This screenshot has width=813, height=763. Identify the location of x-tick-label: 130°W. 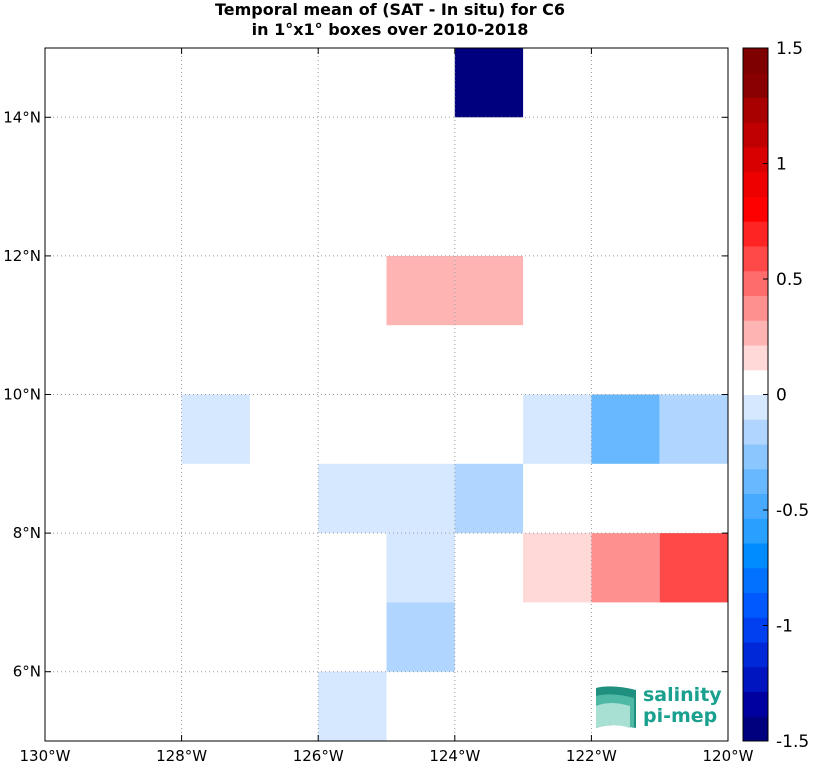
(45, 755).